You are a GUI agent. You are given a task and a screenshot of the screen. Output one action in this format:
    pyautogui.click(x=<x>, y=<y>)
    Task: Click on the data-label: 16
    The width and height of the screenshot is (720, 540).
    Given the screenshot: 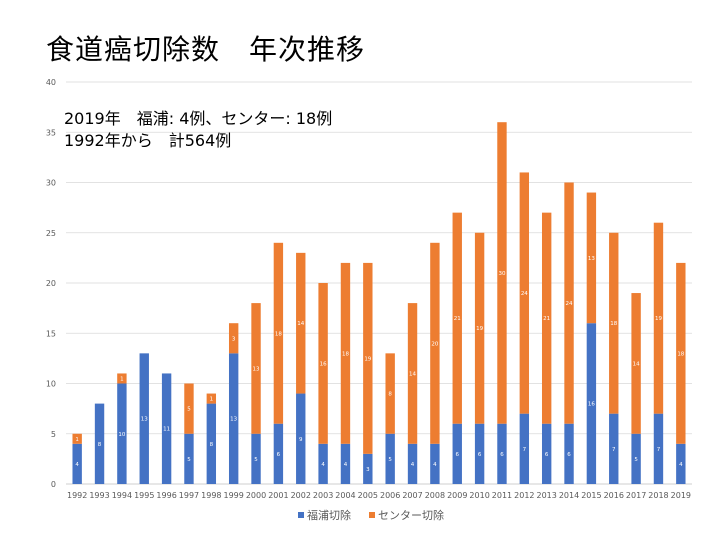 What is the action you would take?
    pyautogui.click(x=591, y=405)
    